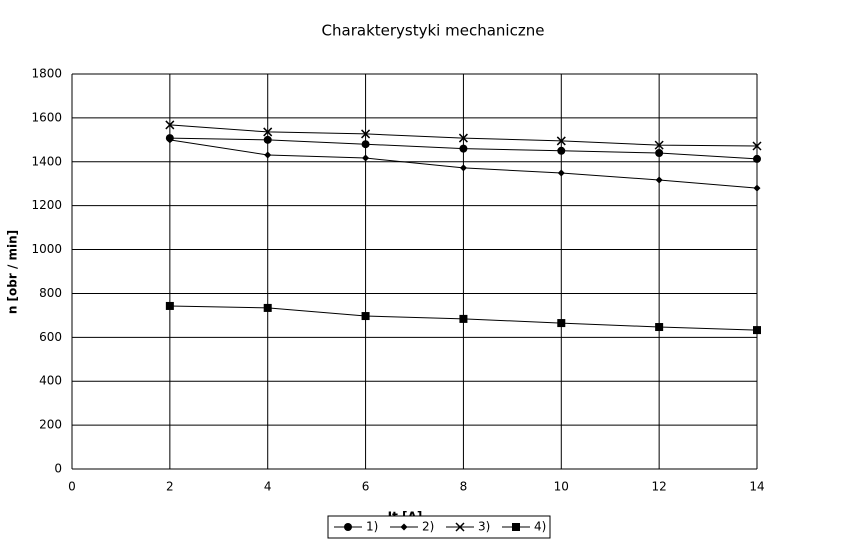  I want to click on legend-label: 3), so click(484, 527).